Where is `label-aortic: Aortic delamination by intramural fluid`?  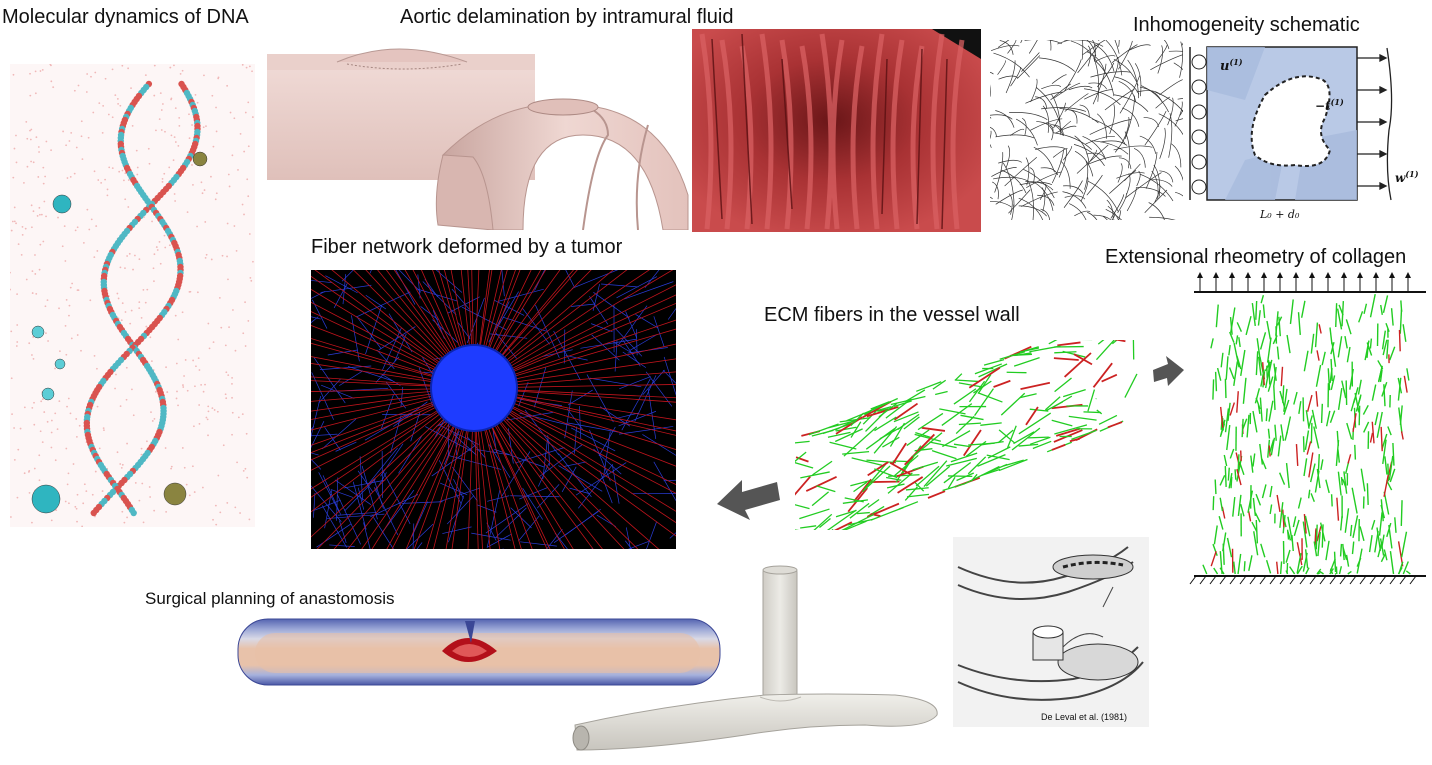
label-aortic: Aortic delamination by intramural fluid is located at coordinates (567, 17).